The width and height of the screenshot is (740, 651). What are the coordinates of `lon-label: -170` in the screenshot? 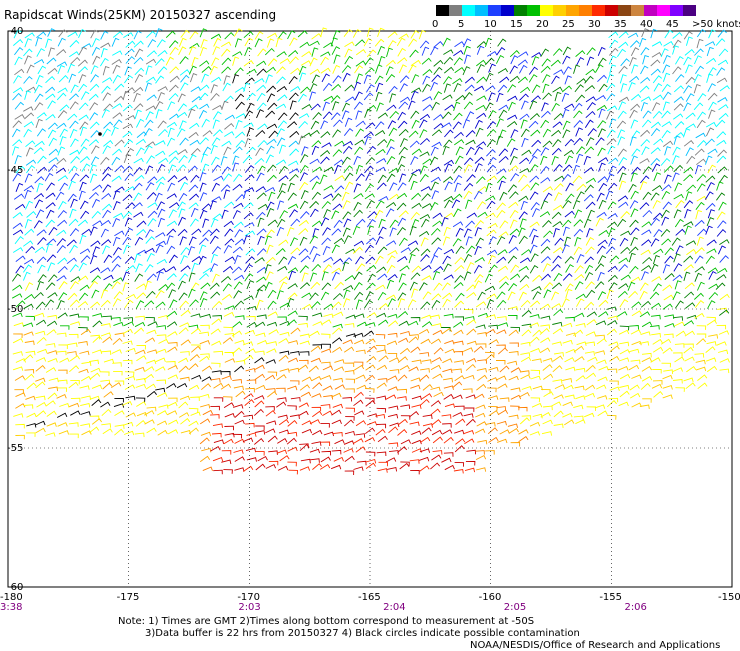 It's located at (248, 597).